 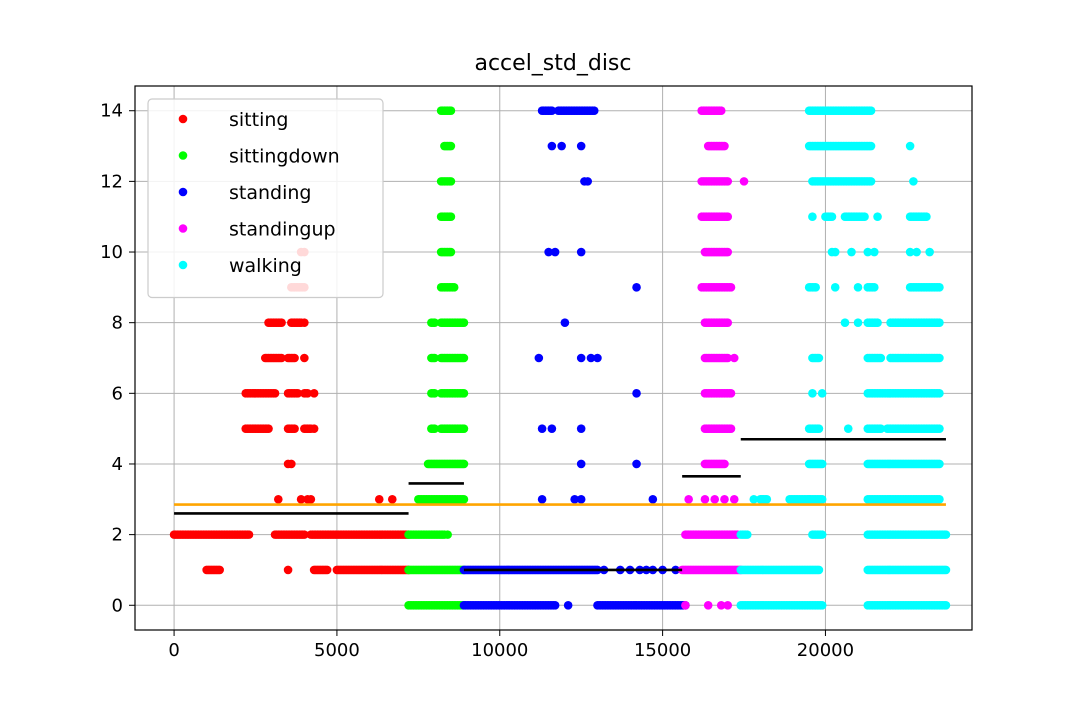 I want to click on legend-label: walking, so click(x=265, y=266).